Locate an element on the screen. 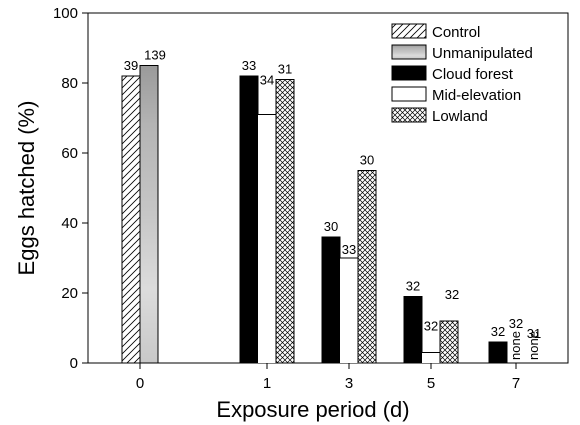 The height and width of the screenshot is (425, 580). count-label-lowland-1: 31 is located at coordinates (285, 69).